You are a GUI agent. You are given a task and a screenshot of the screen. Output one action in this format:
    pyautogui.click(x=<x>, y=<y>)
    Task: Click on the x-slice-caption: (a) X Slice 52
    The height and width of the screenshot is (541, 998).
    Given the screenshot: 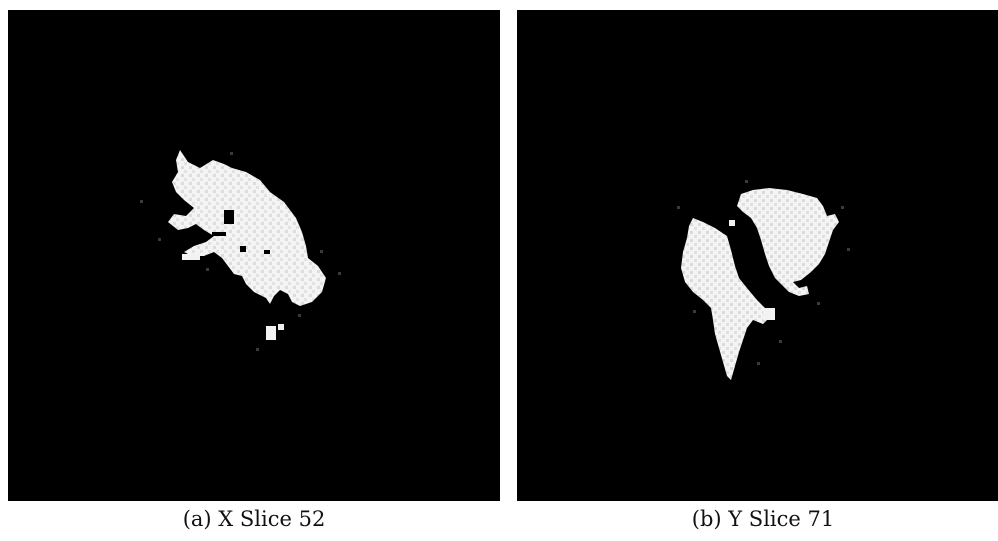 What is the action you would take?
    pyautogui.click(x=254, y=519)
    